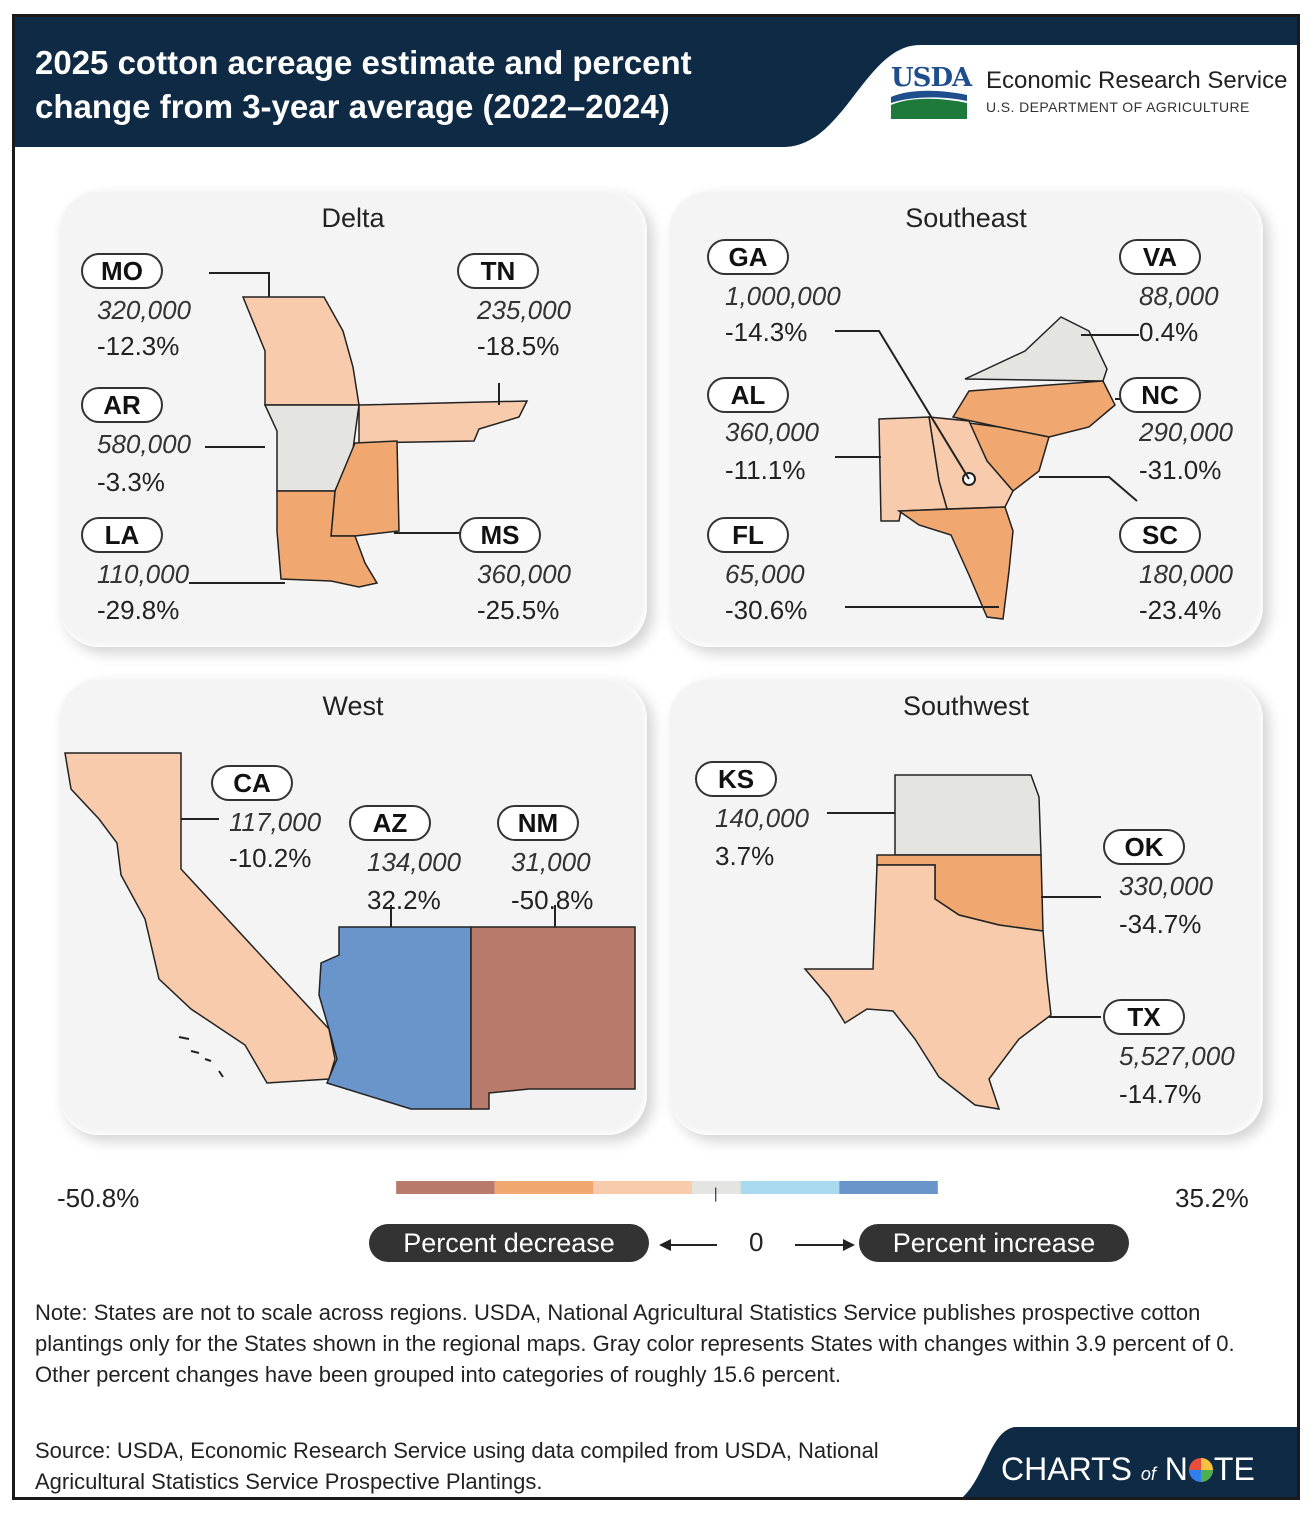 Image resolution: width=1316 pixels, height=1514 pixels. I want to click on state-shape-az, so click(395, 1018).